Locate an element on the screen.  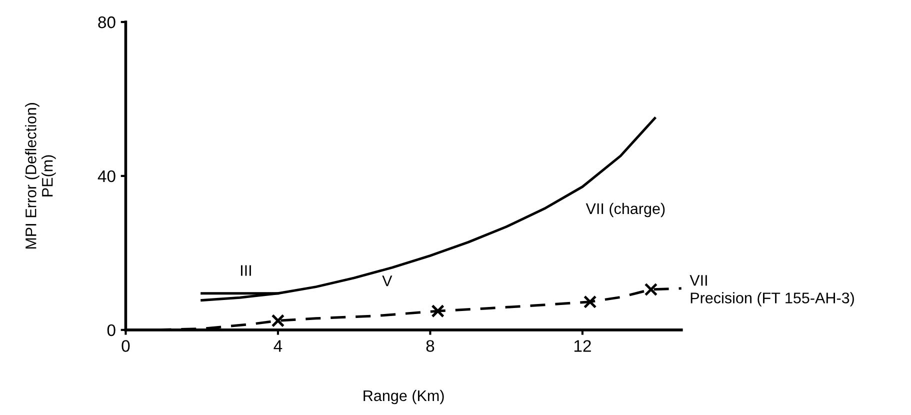
x-tick-label: 8 is located at coordinates (430, 346).